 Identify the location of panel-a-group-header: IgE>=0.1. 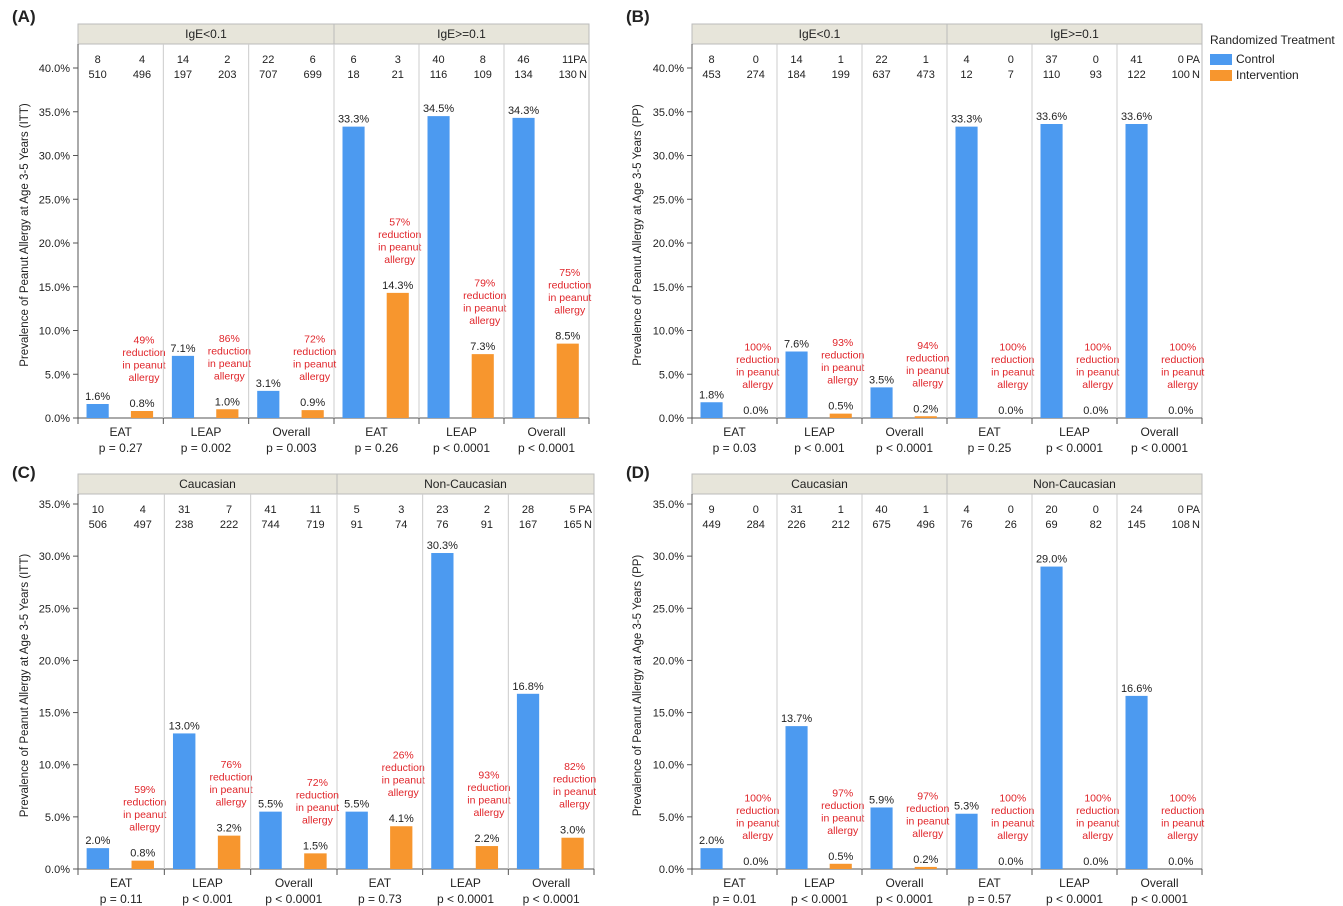
(461, 34).